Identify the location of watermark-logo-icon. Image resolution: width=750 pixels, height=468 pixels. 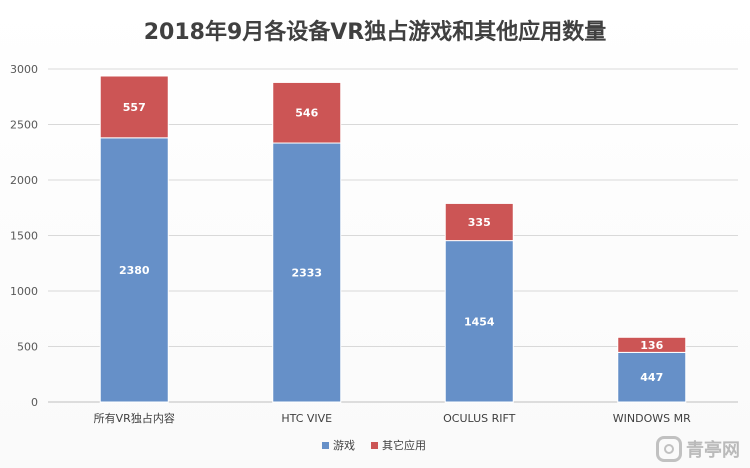
(669, 449).